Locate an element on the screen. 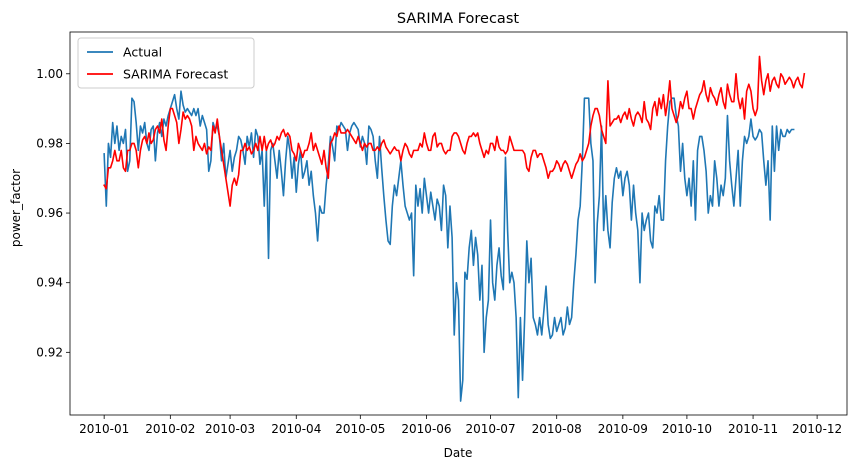 The width and height of the screenshot is (859, 470). x-tick-label: 2010-06 is located at coordinates (426, 429).